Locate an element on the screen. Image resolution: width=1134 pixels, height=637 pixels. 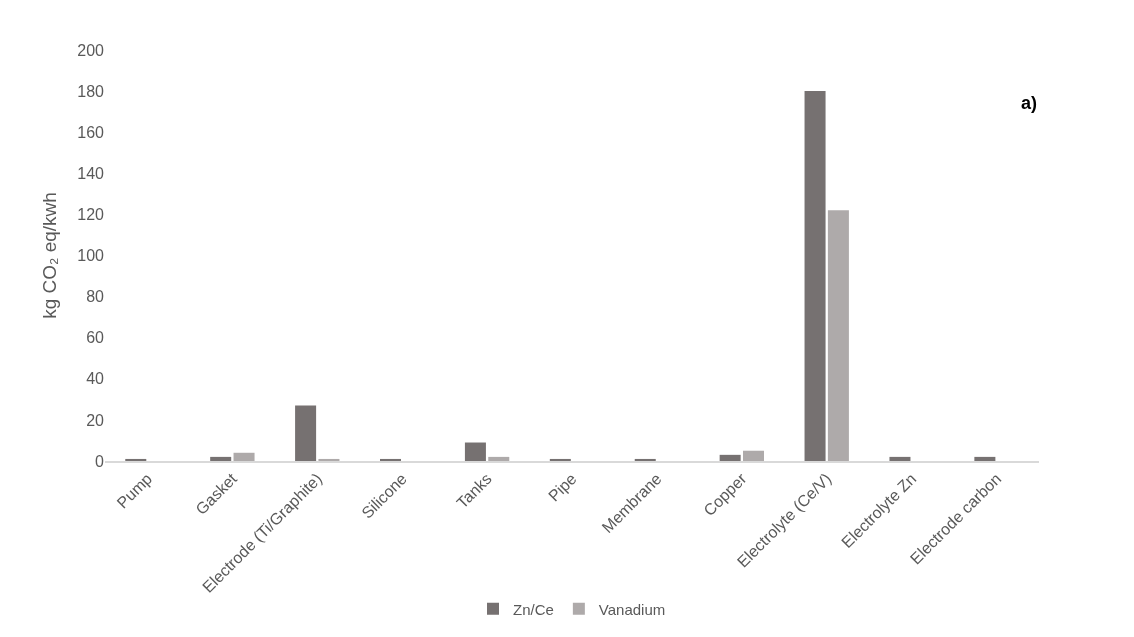
y-tick-label: 140 is located at coordinates (91, 173).